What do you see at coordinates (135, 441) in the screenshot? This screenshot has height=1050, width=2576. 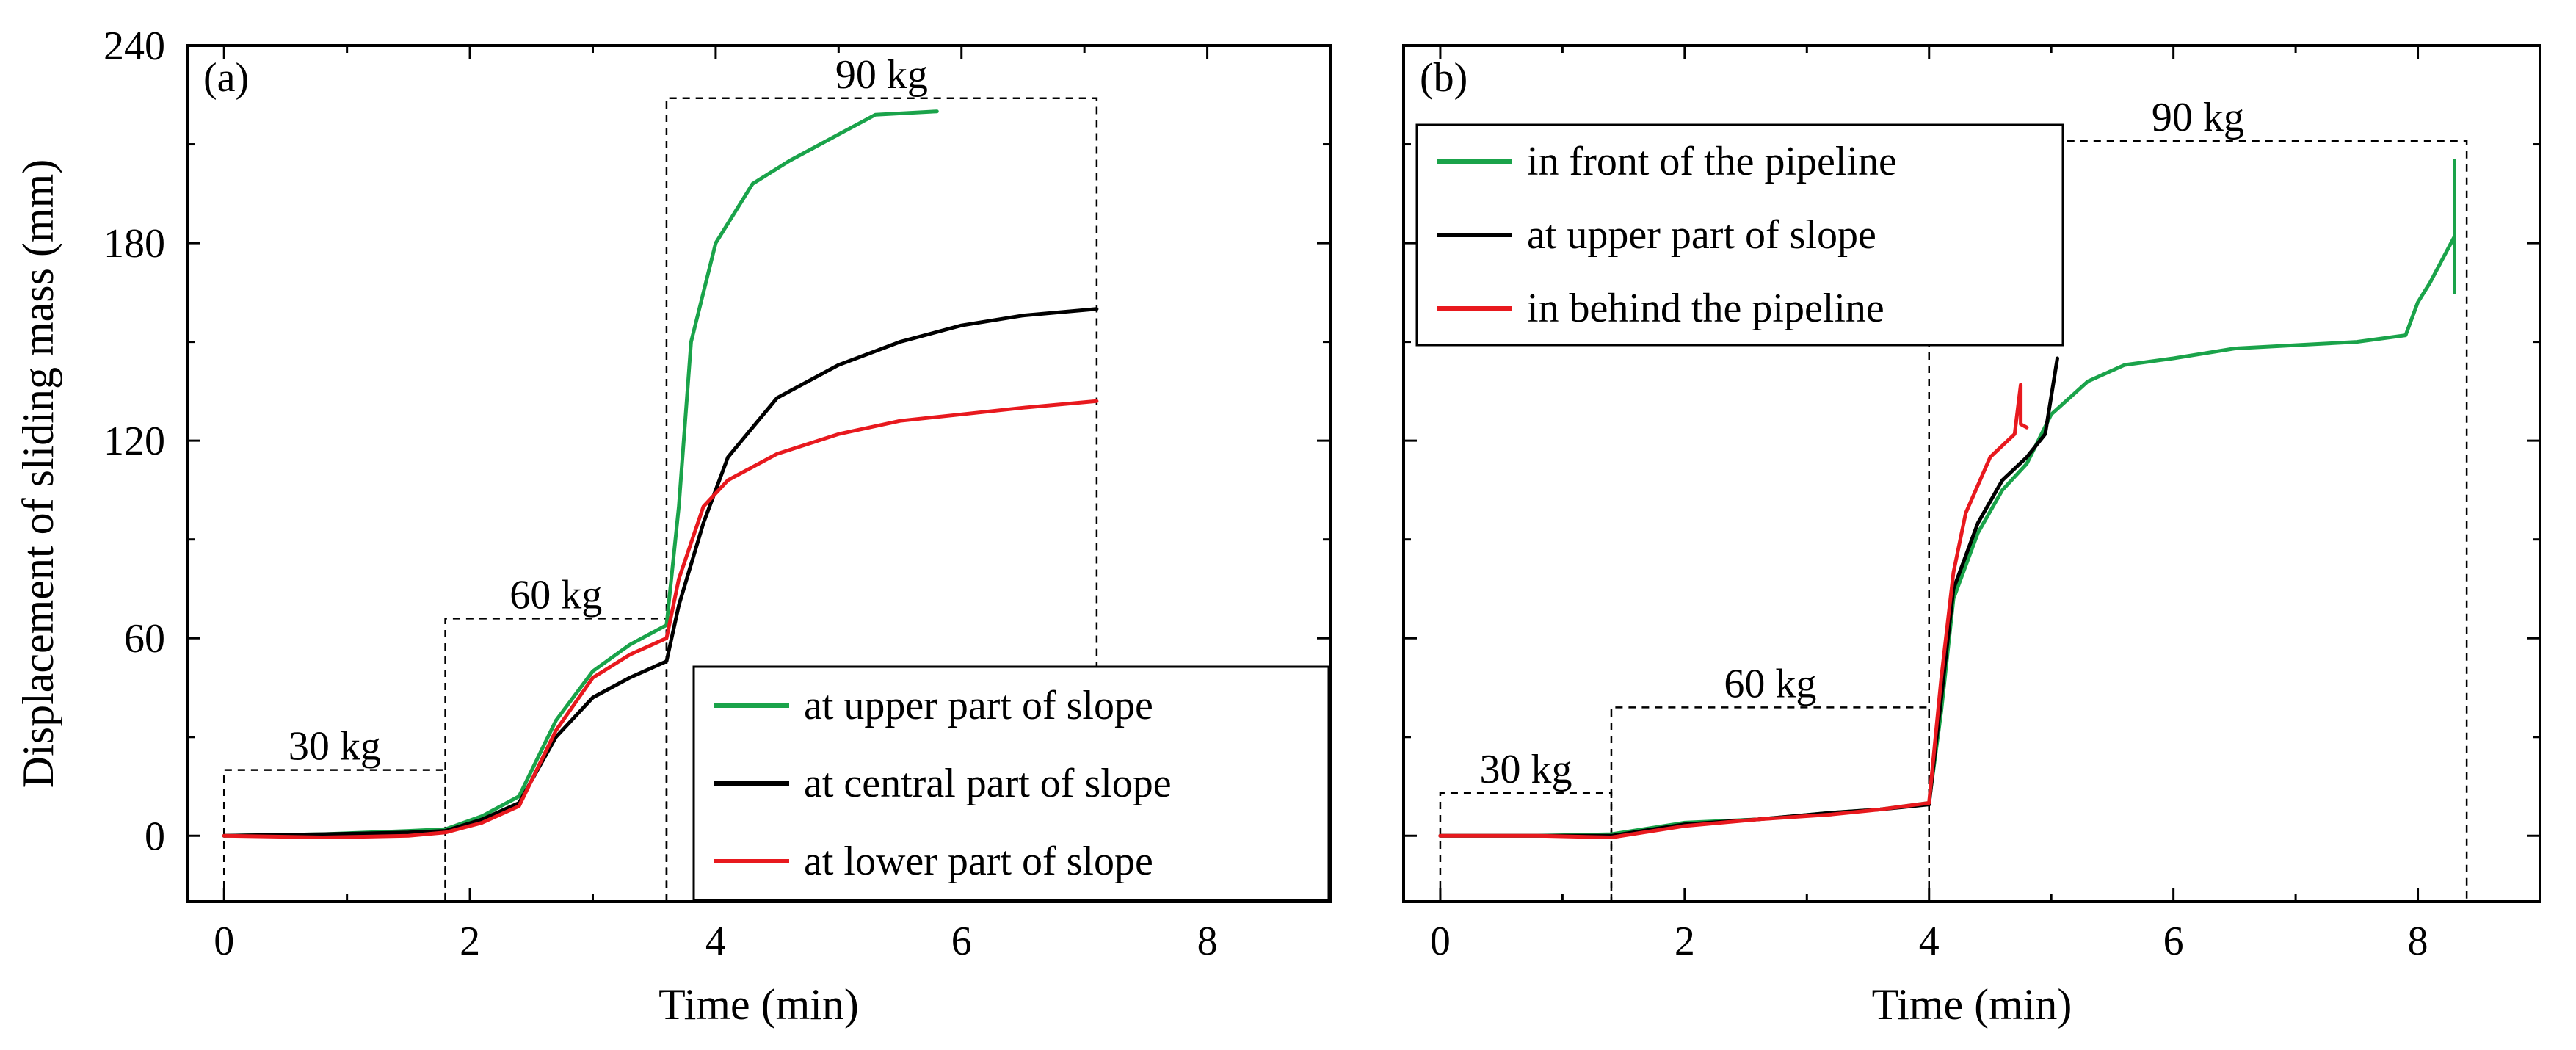 I see `y-tick-label: 120` at bounding box center [135, 441].